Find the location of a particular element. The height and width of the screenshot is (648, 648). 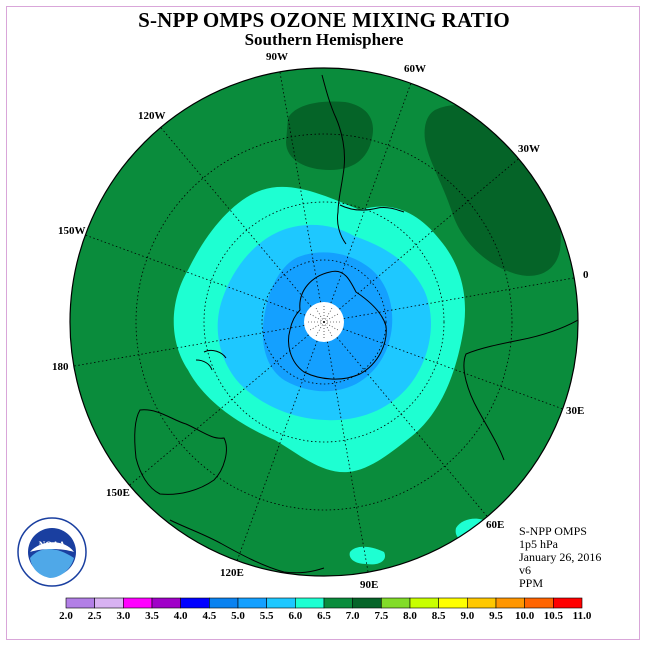

lon-label-120e: 120E is located at coordinates (232, 573).